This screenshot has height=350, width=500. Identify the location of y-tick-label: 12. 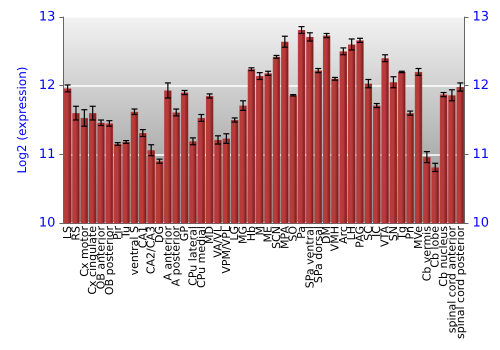
(47, 86).